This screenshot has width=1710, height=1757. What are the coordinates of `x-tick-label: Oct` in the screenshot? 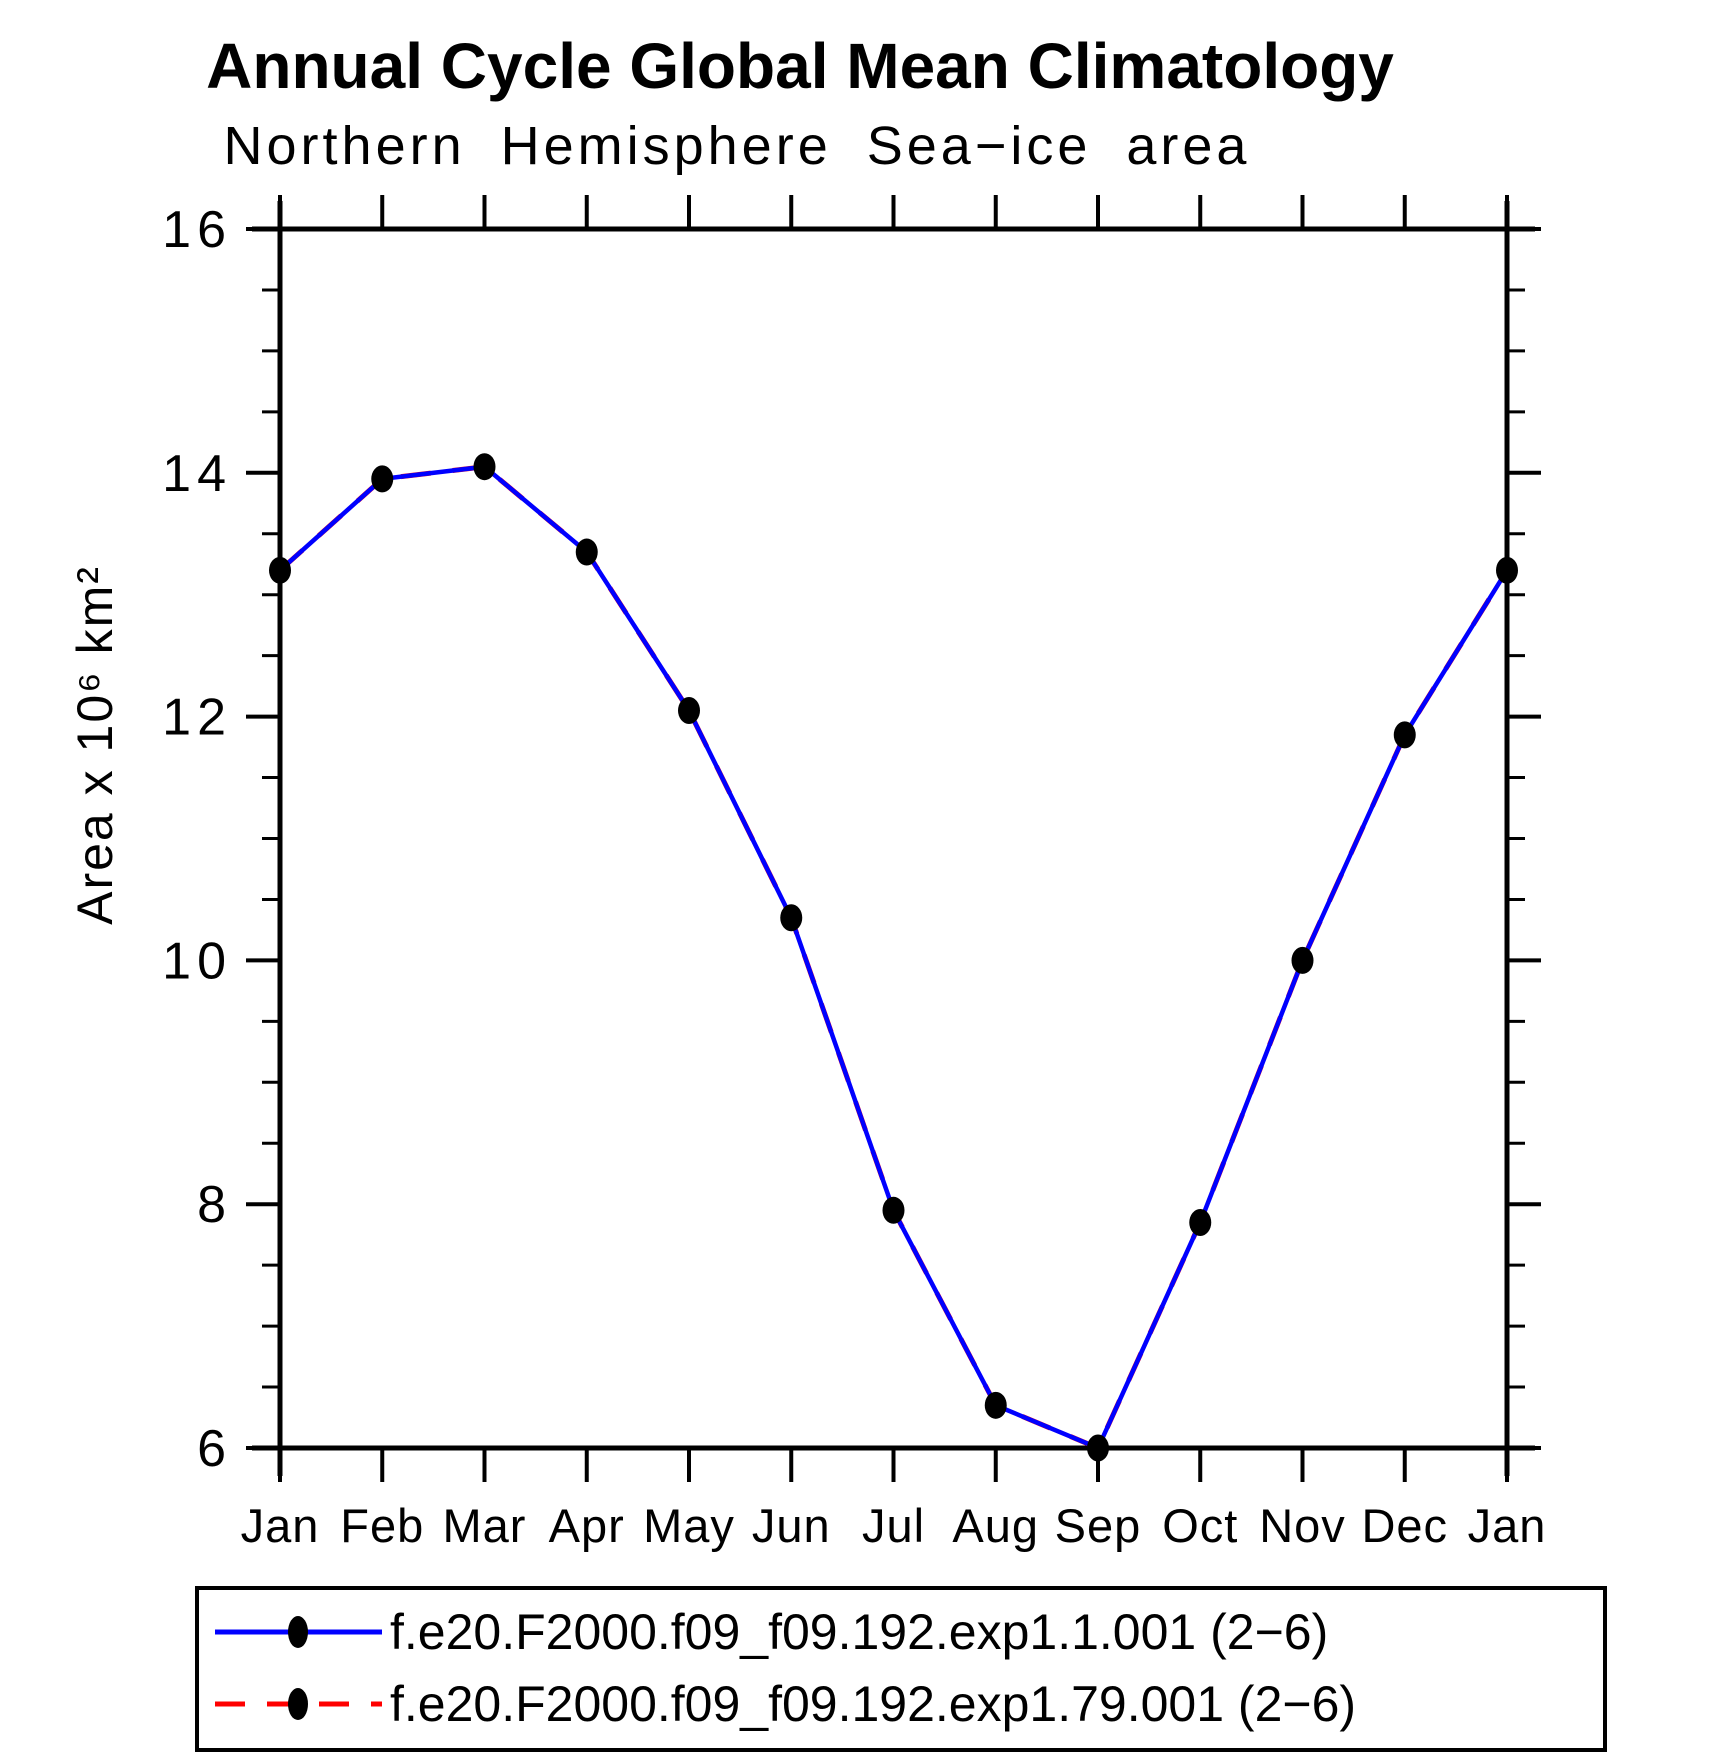 It's located at (1200, 1525).